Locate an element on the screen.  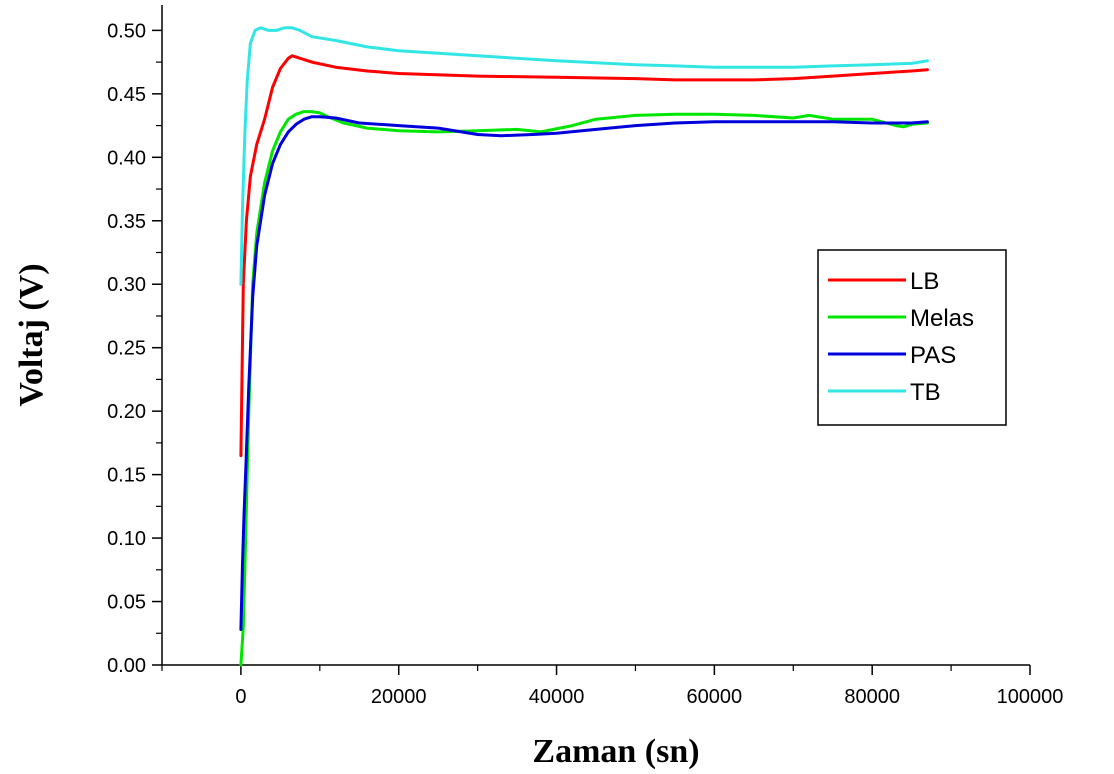
y-tick-label: 0.15 is located at coordinates (126, 476).